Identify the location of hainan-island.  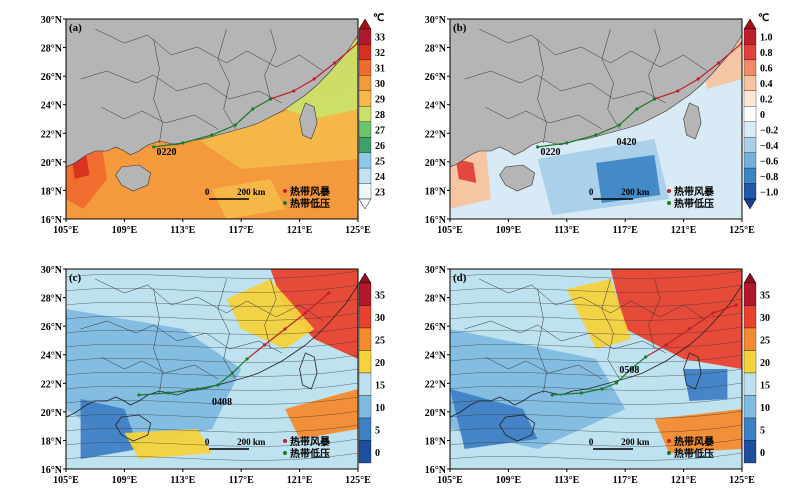
(133, 178).